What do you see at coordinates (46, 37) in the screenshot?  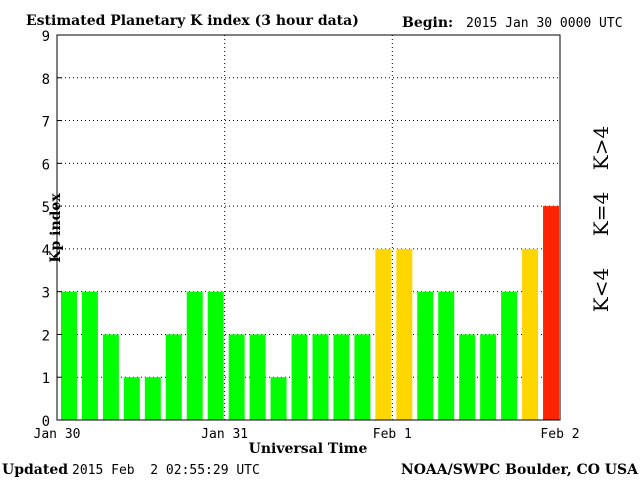 I see `y-tick-label: 9` at bounding box center [46, 37].